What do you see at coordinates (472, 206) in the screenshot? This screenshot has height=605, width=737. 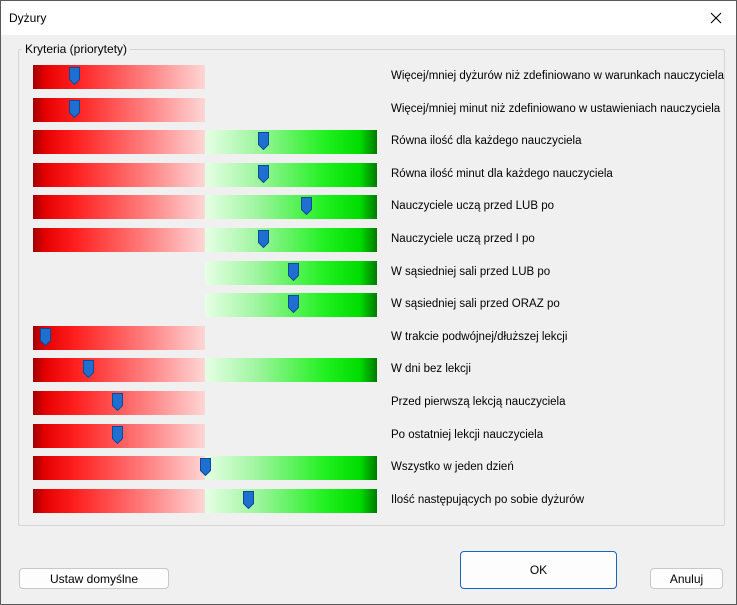 I see `criterion-label: Nauczyciele uczą przed LUB po` at bounding box center [472, 206].